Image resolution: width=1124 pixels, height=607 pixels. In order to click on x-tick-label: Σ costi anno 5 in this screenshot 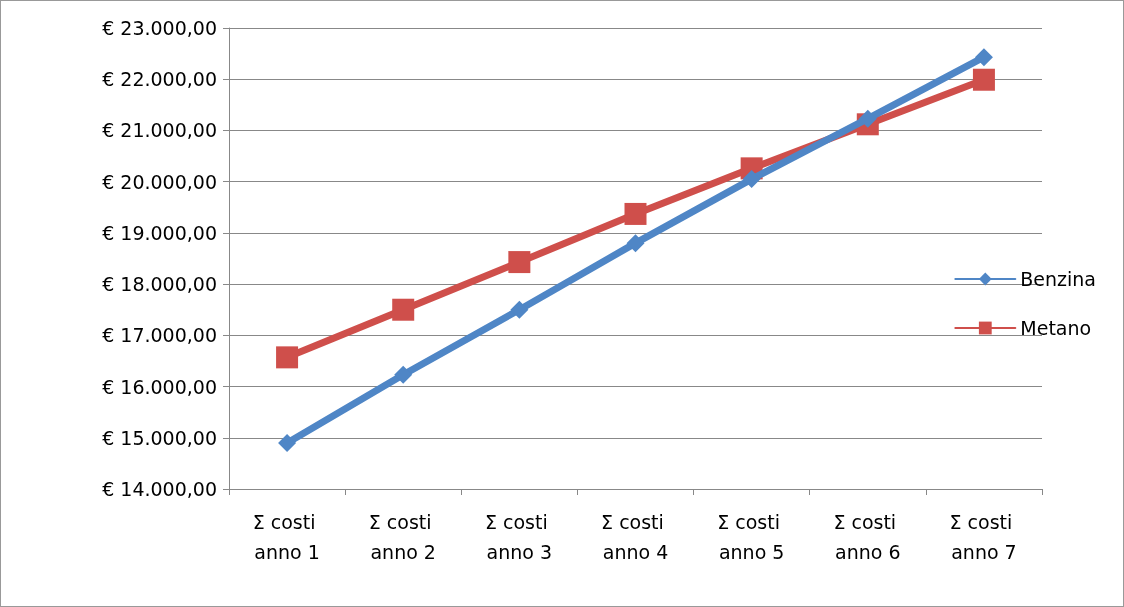, I will do `click(752, 537)`.